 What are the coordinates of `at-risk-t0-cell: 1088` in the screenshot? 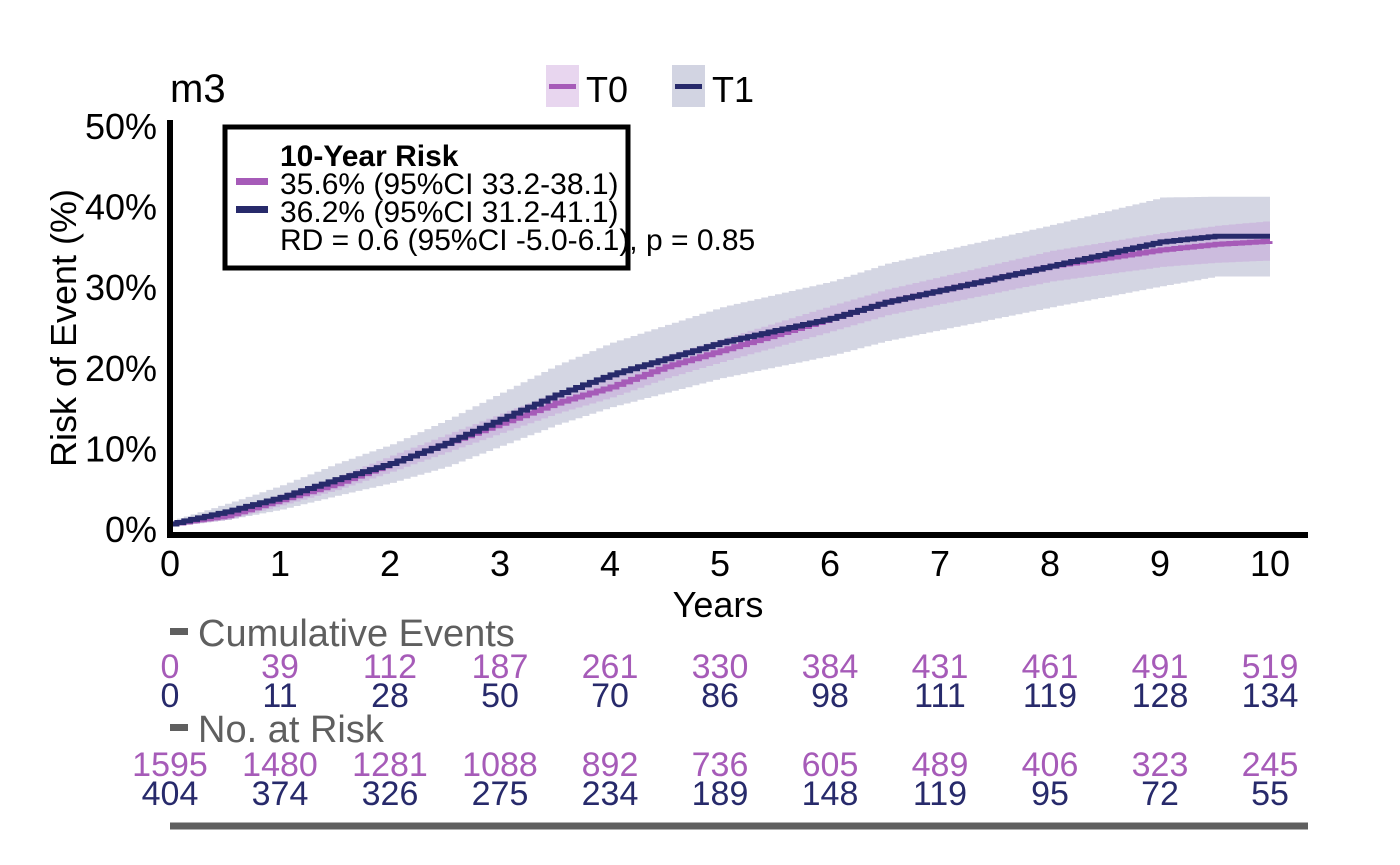 It's located at (500, 765).